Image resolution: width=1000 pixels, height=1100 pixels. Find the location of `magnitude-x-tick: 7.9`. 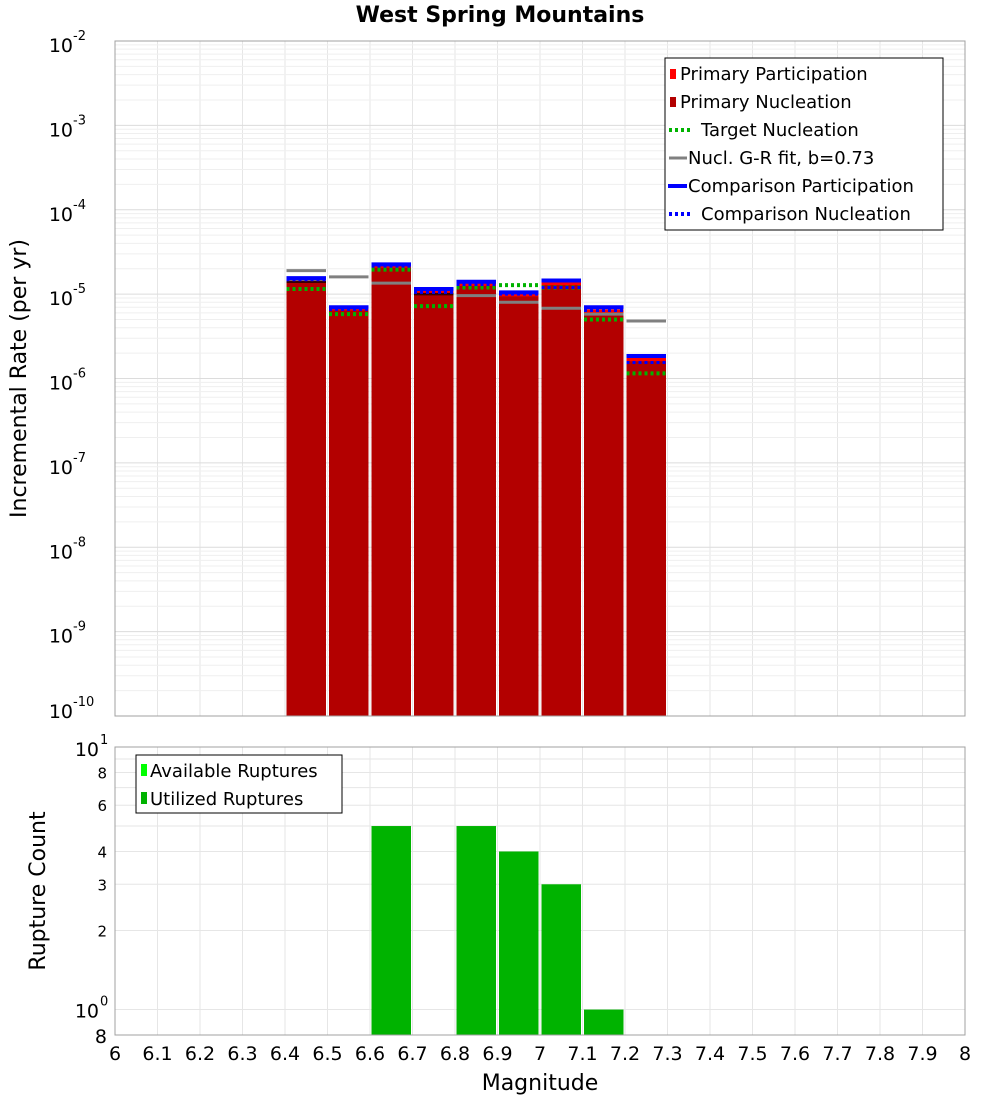

magnitude-x-tick: 7.9 is located at coordinates (922, 1054).